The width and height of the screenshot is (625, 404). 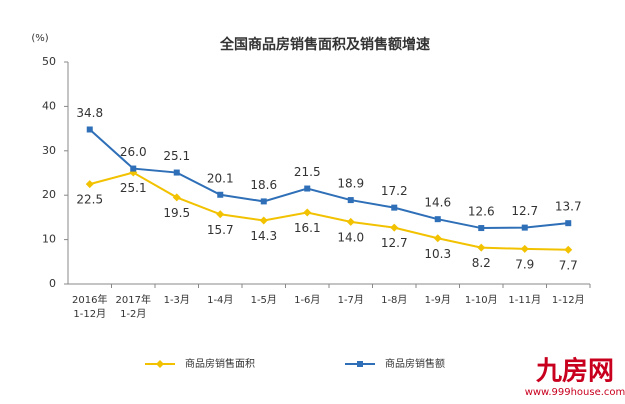 What do you see at coordinates (438, 300) in the screenshot?
I see `x-tick-label: 1-9月` at bounding box center [438, 300].